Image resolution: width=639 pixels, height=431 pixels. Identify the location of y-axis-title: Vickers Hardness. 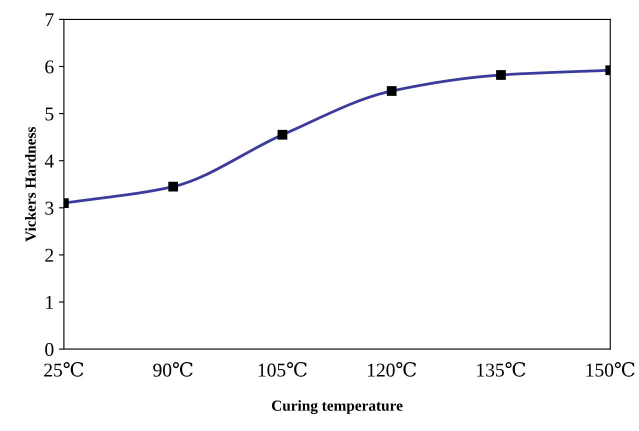
(30, 184).